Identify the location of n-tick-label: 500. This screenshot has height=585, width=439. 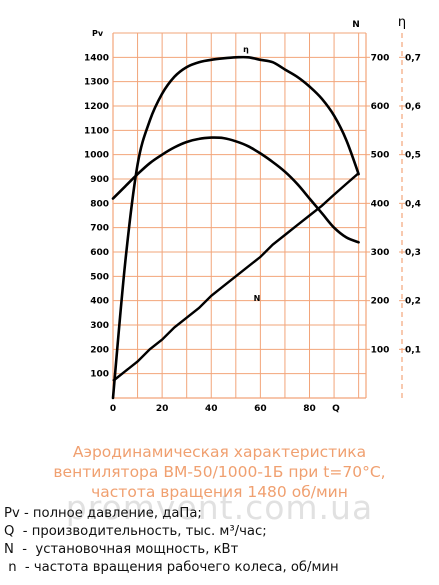
(380, 156).